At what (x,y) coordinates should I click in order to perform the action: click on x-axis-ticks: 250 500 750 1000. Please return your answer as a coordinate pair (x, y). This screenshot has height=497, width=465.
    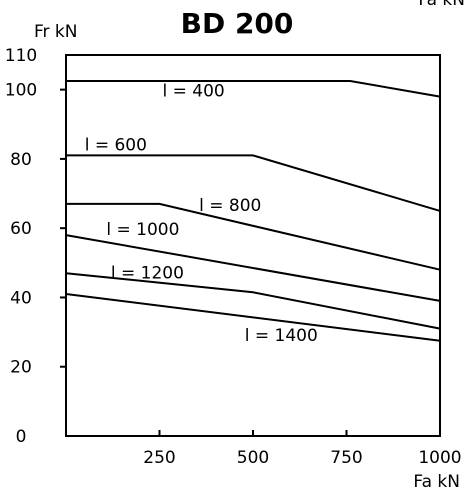
    Looking at the image, I should click on (302, 449).